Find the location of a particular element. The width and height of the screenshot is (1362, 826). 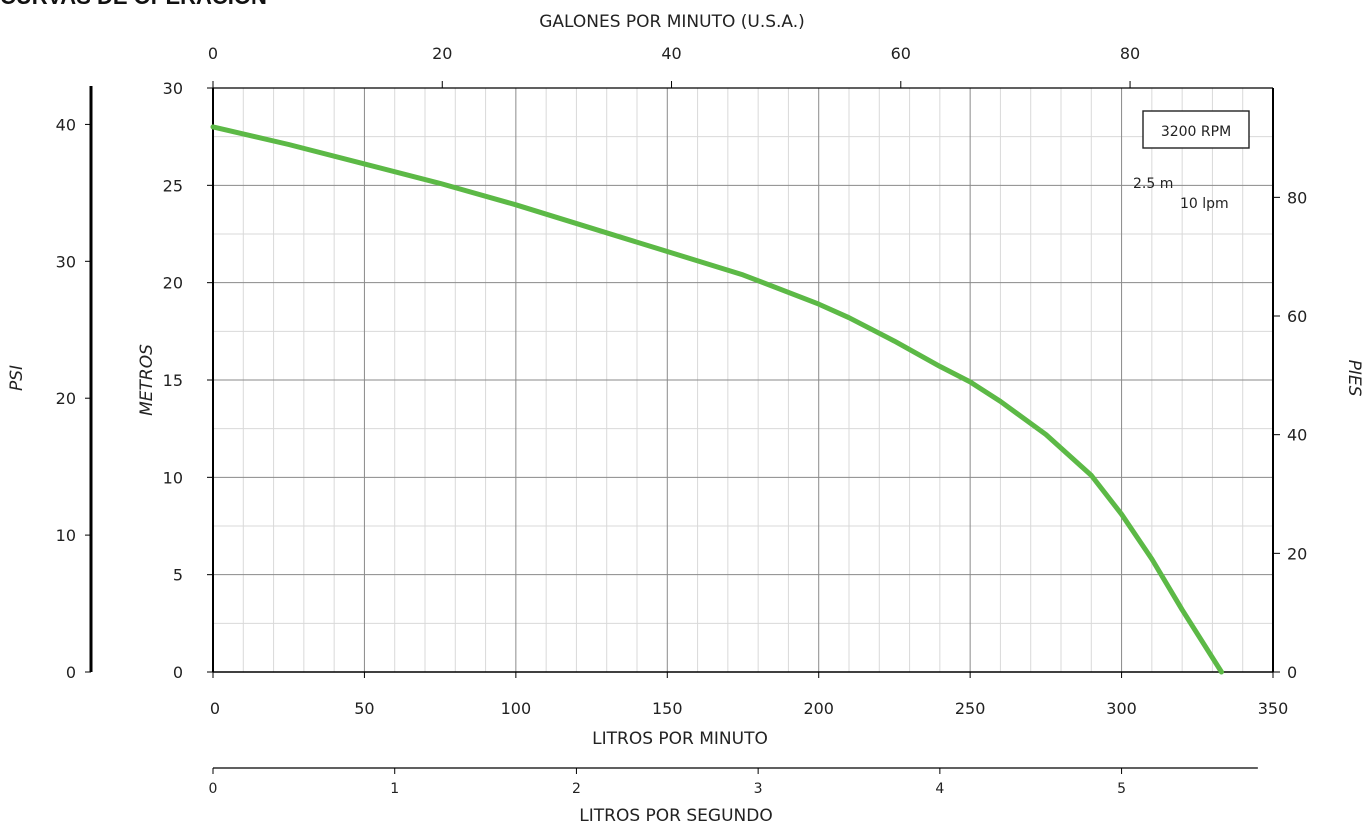

top-tick-label: 60 is located at coordinates (901, 53).